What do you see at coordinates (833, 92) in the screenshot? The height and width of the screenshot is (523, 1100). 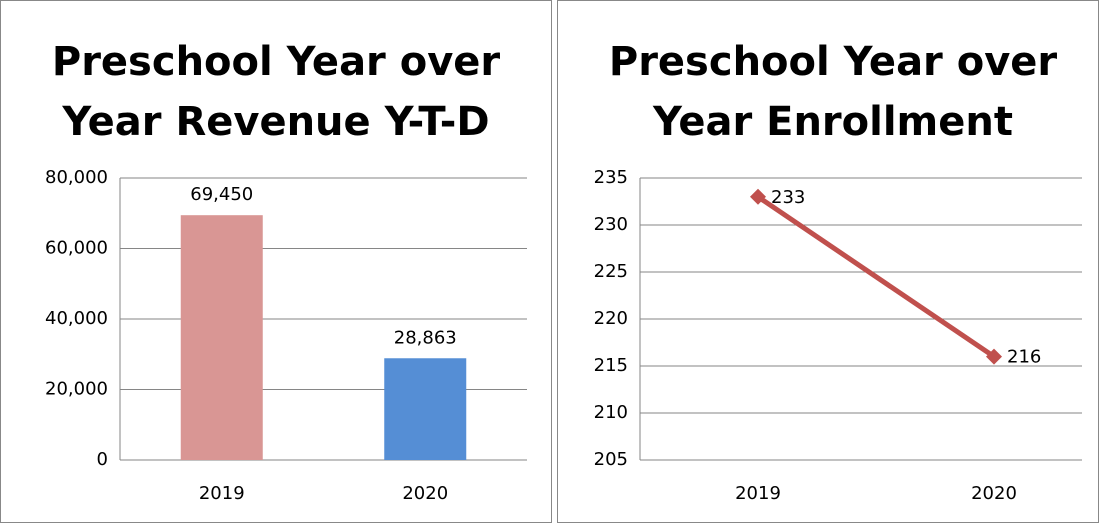 I see `chart-title: Preschool Year over Year Enrollment` at bounding box center [833, 92].